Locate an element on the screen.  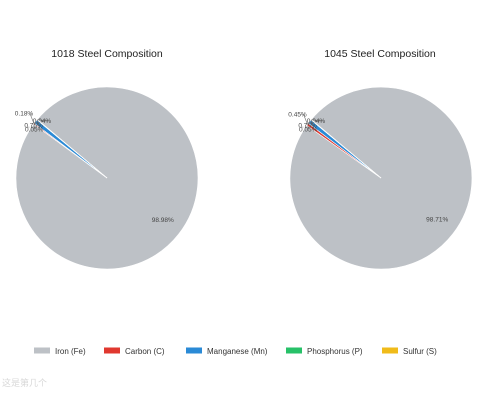
slice-label: 98.98% is located at coordinates (163, 220).